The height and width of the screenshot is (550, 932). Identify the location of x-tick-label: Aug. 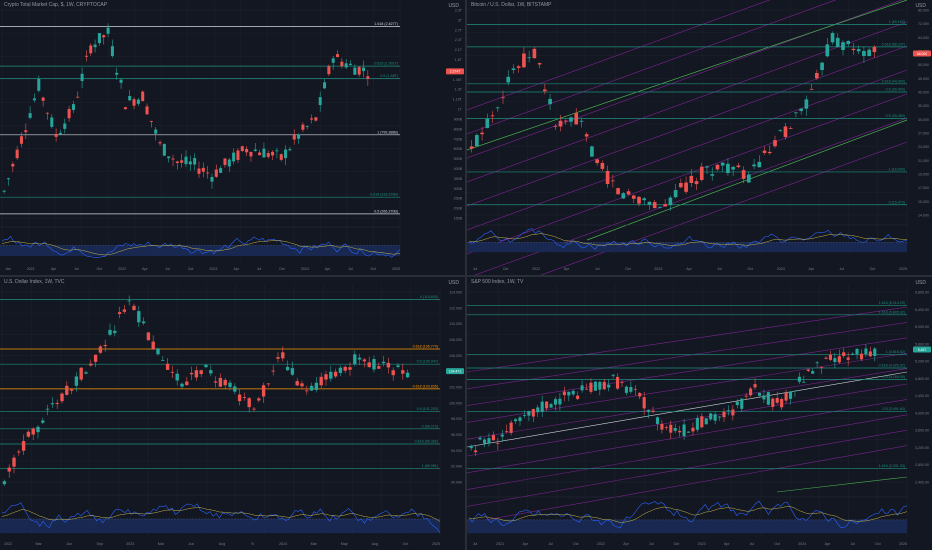
(222, 544).